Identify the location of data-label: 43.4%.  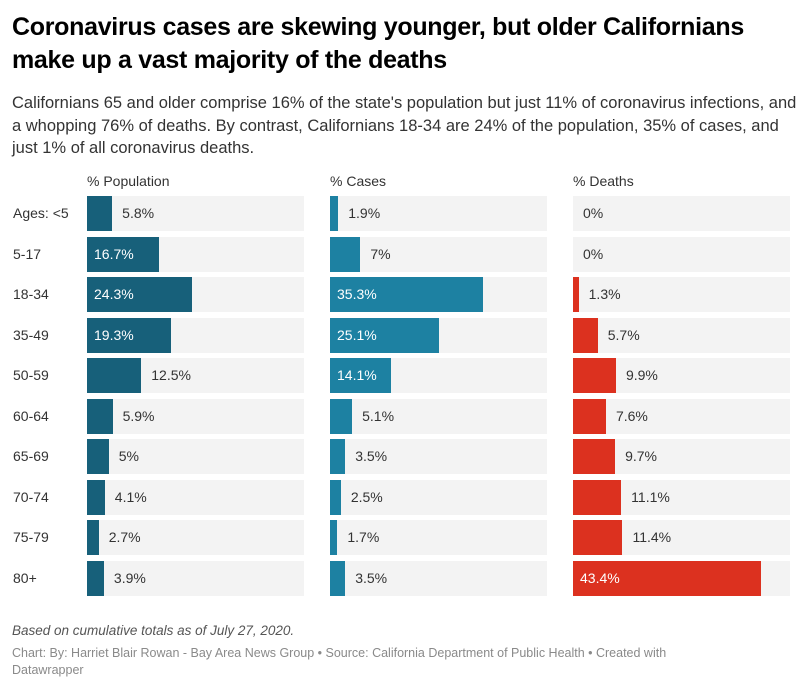
(600, 577).